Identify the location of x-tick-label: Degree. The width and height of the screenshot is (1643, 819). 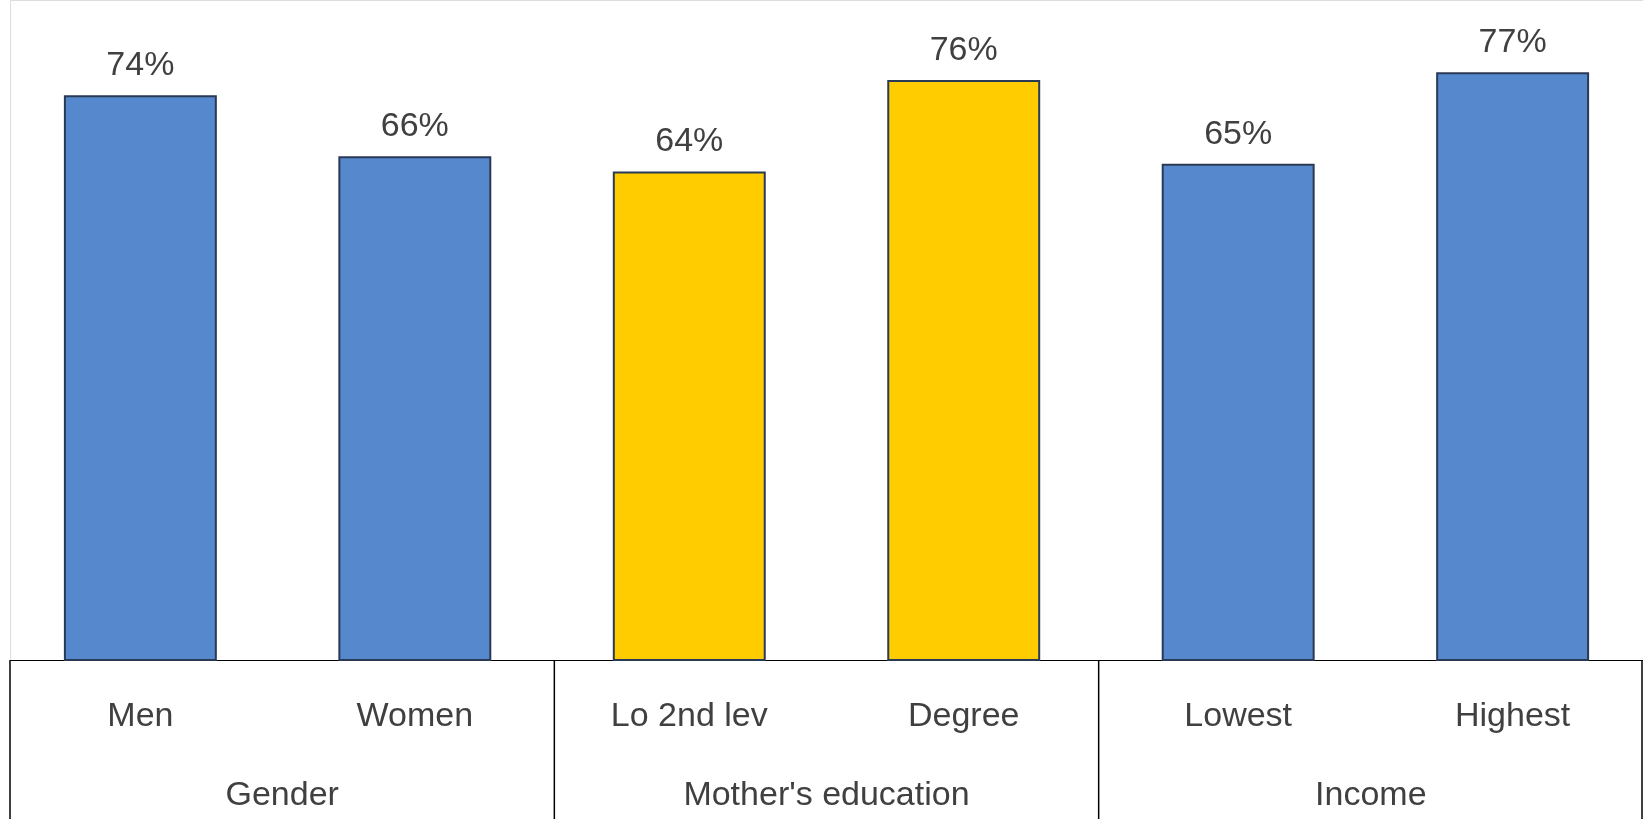
(963, 713).